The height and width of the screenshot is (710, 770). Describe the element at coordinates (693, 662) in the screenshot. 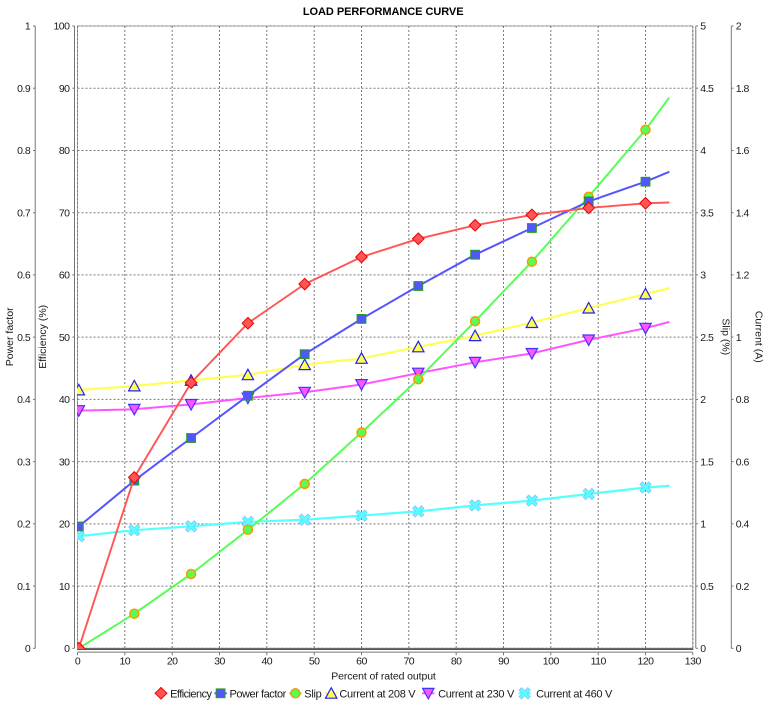

I see `svg-text: 130` at that location.